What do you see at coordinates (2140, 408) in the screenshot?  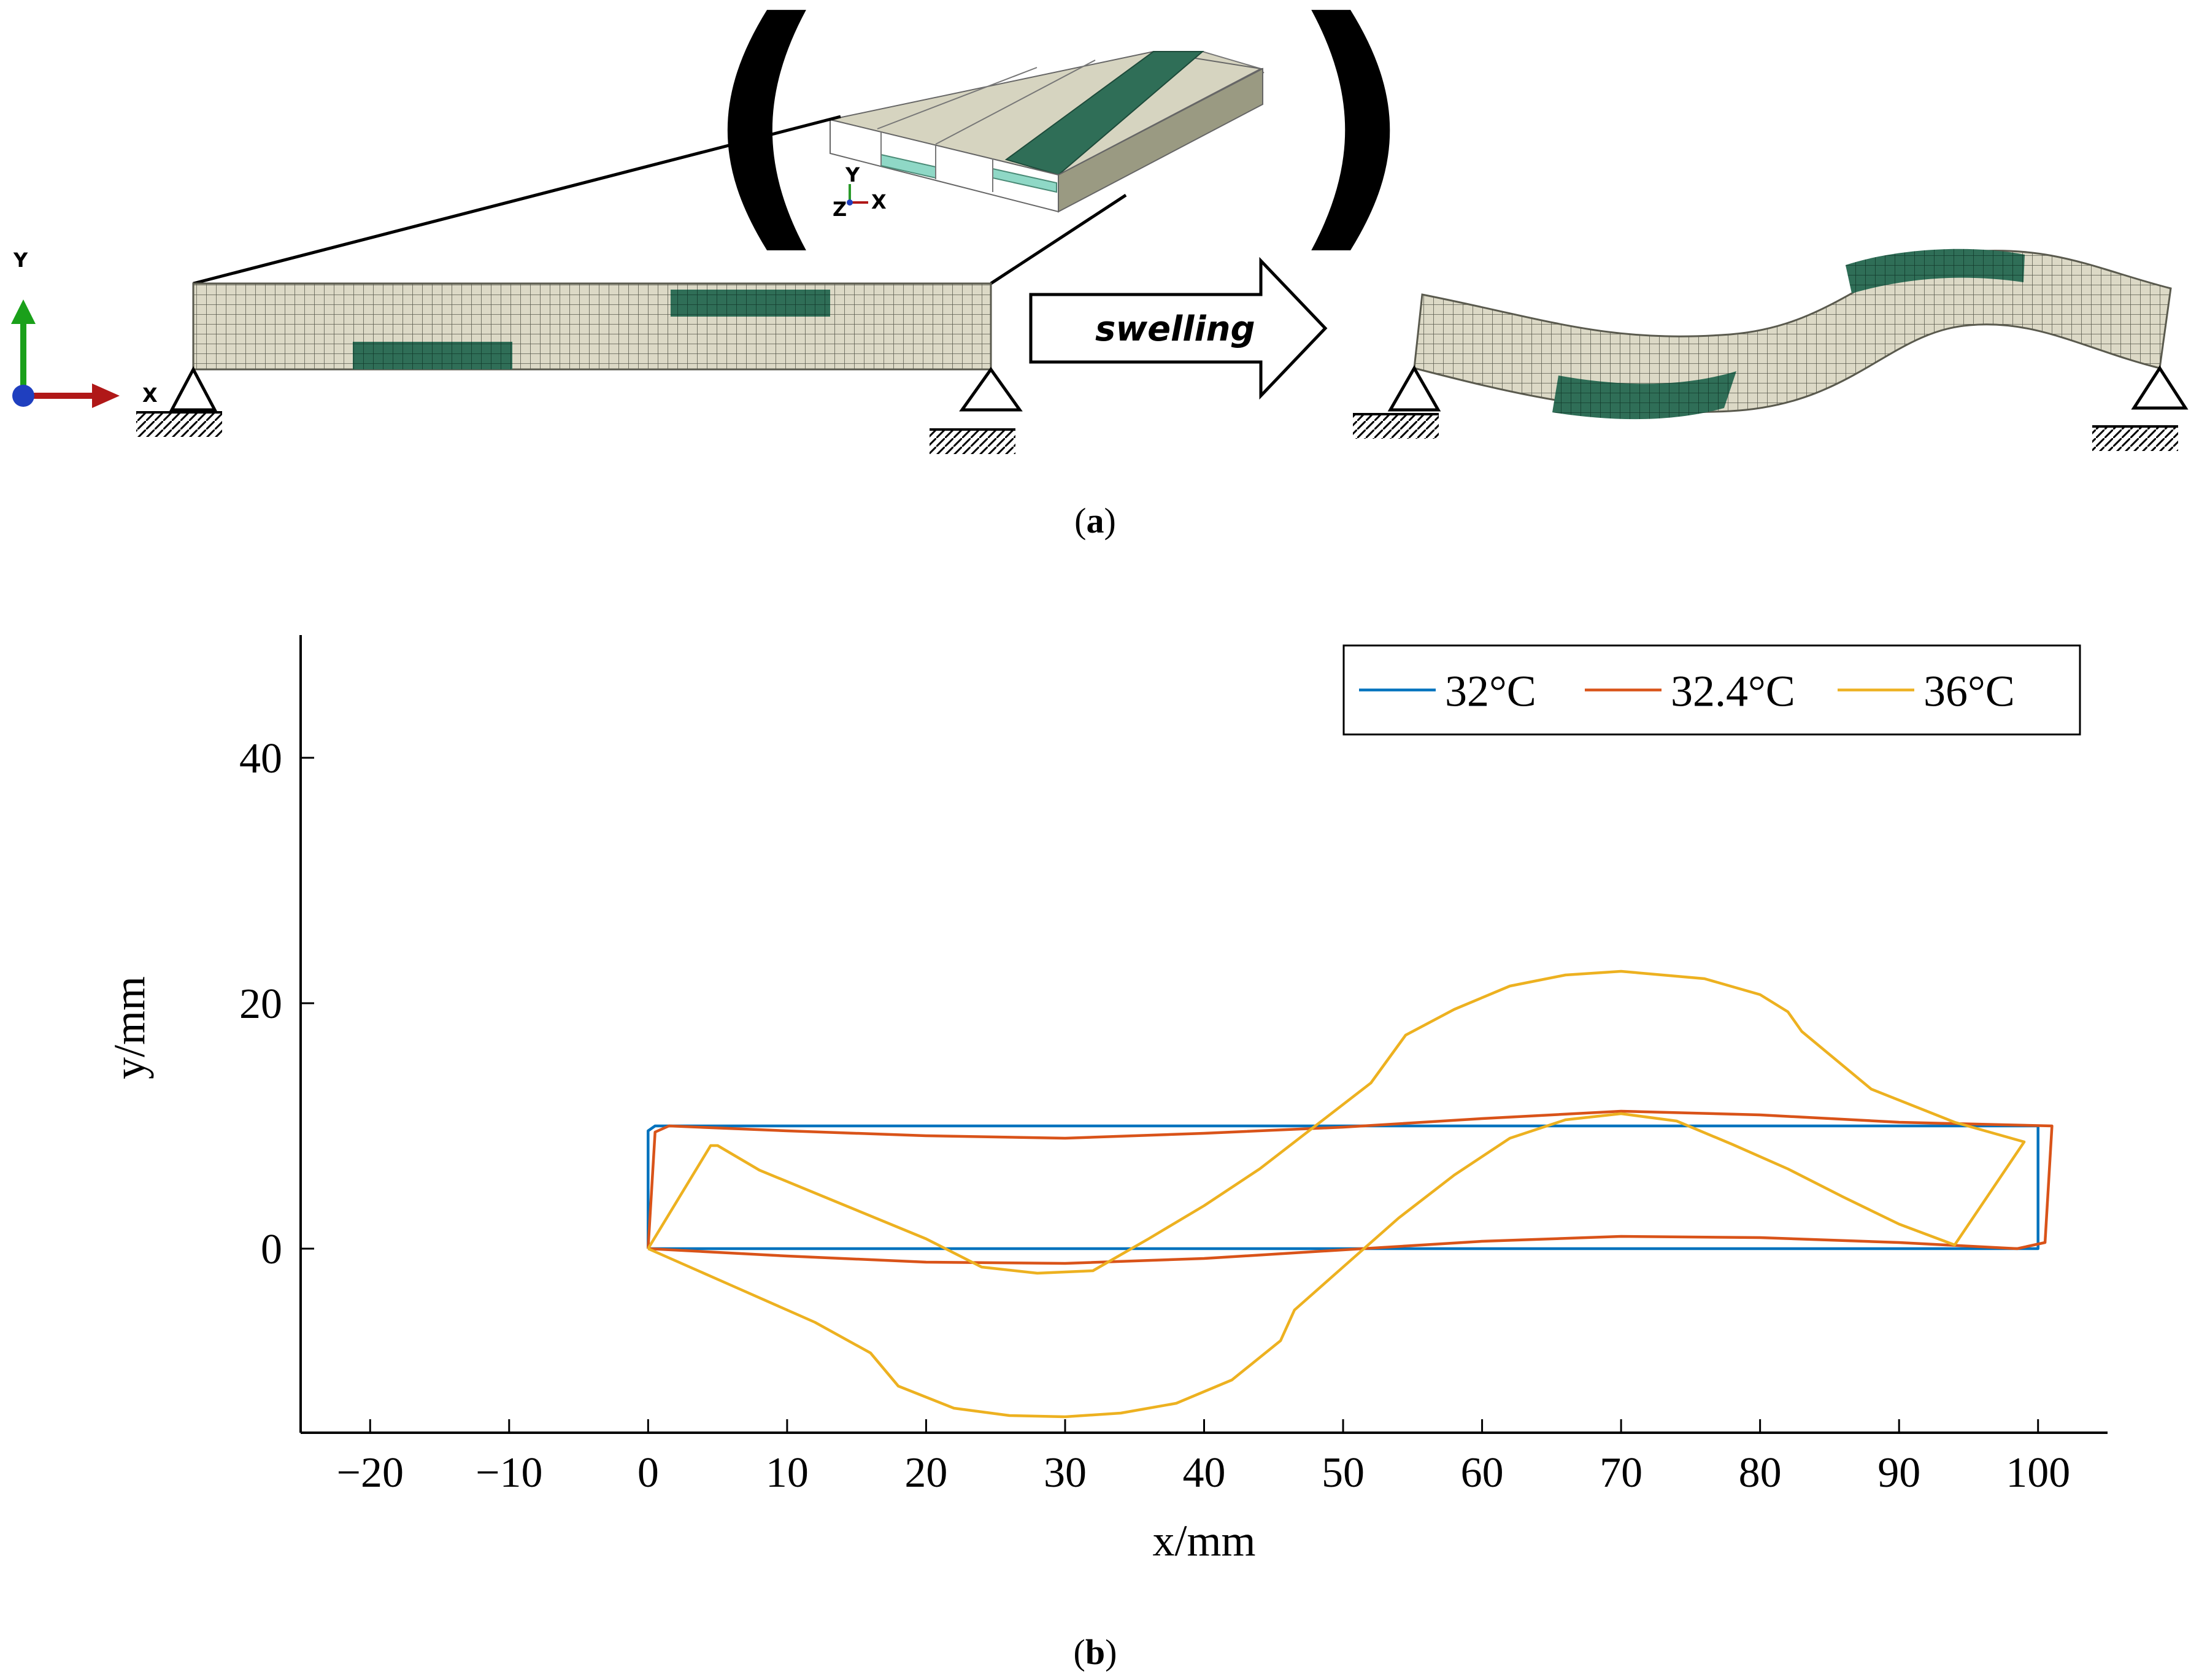 I see `roller-support-icon-deformed` at bounding box center [2140, 408].